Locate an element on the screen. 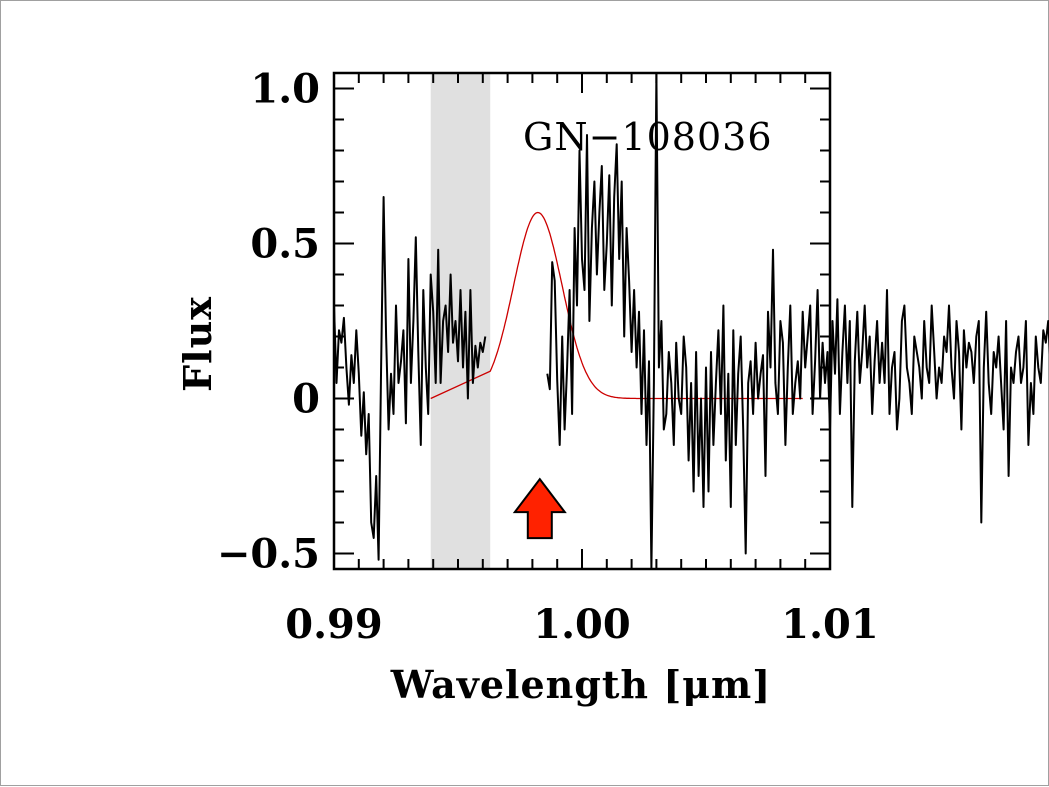 This screenshot has width=1049, height=787. y-tick-label: 1.0 is located at coordinates (285, 89).